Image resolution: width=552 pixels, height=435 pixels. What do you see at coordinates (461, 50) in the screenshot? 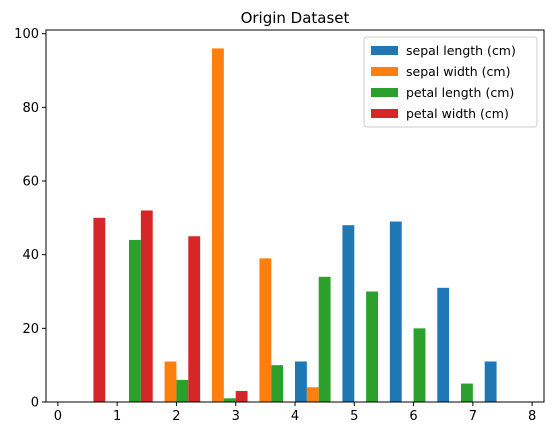
I see `legend-label-0: sepal length (cm)` at bounding box center [461, 50].